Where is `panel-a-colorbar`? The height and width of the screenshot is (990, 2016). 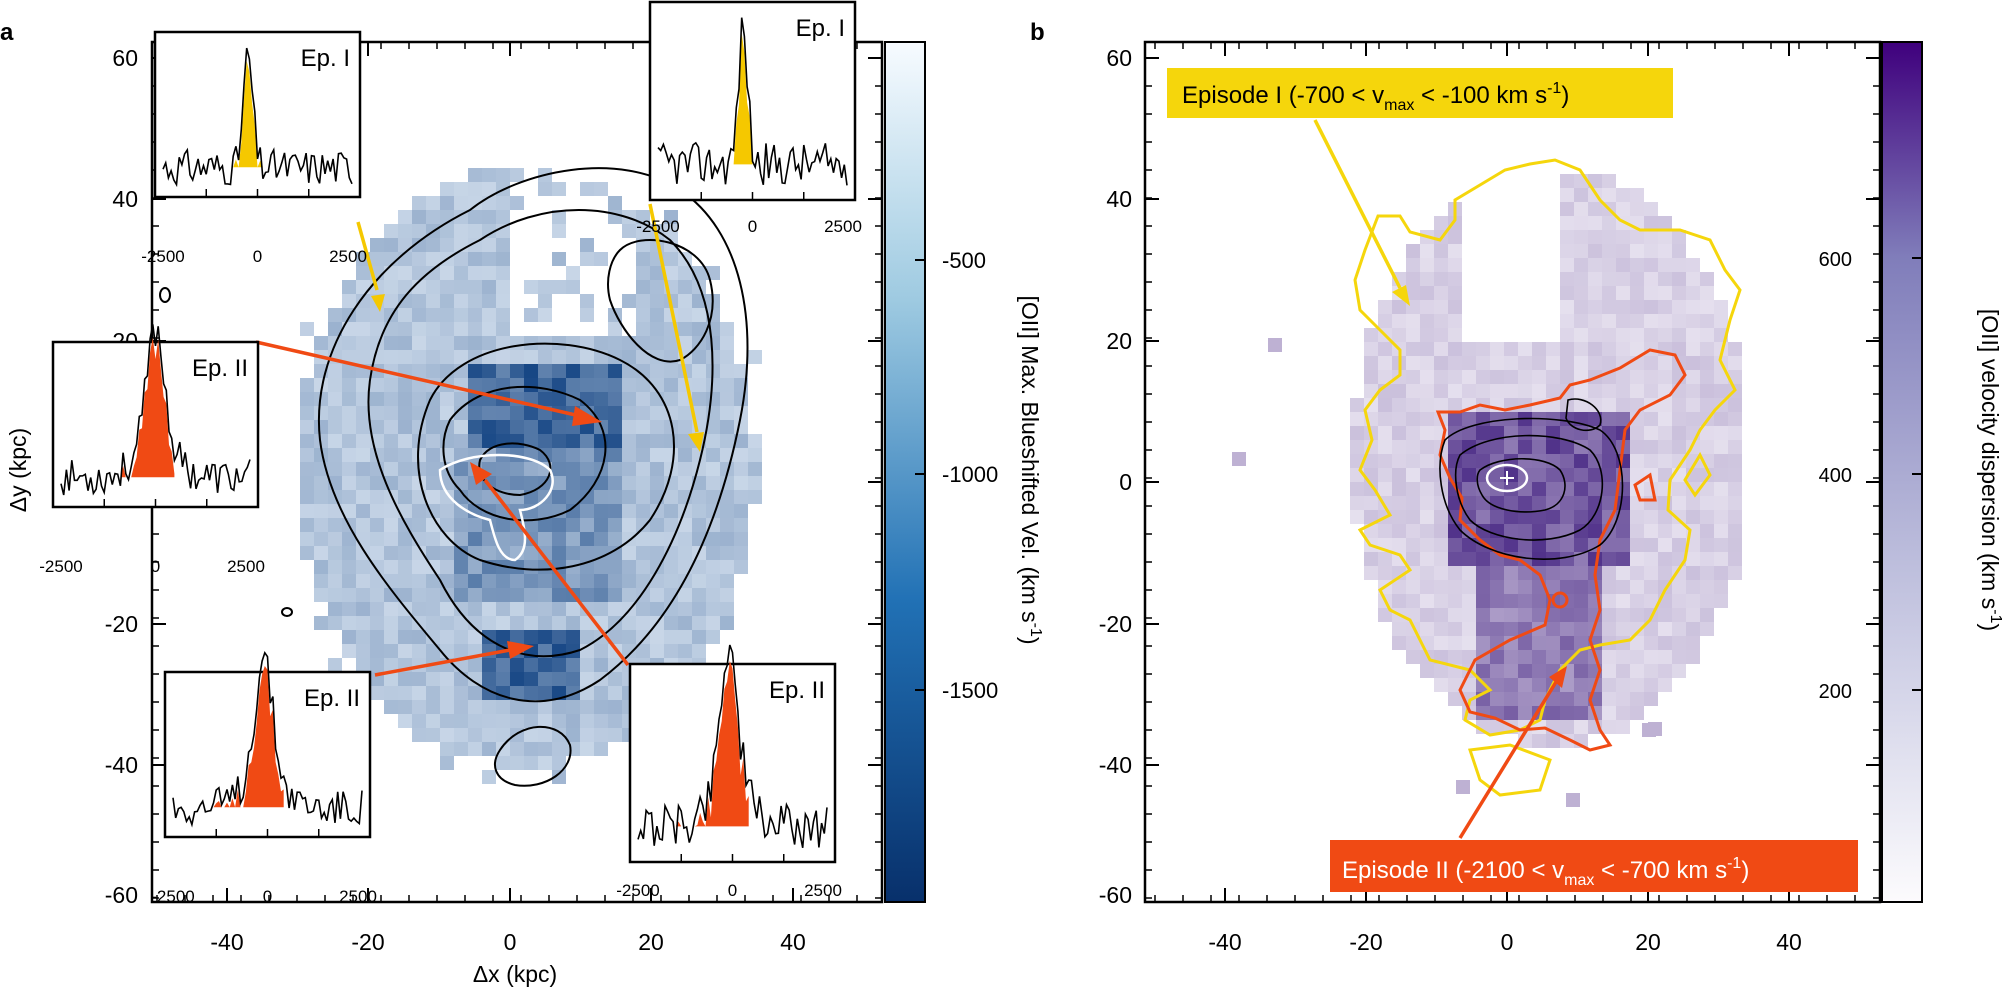
panel-a-colorbar is located at coordinates (905, 472).